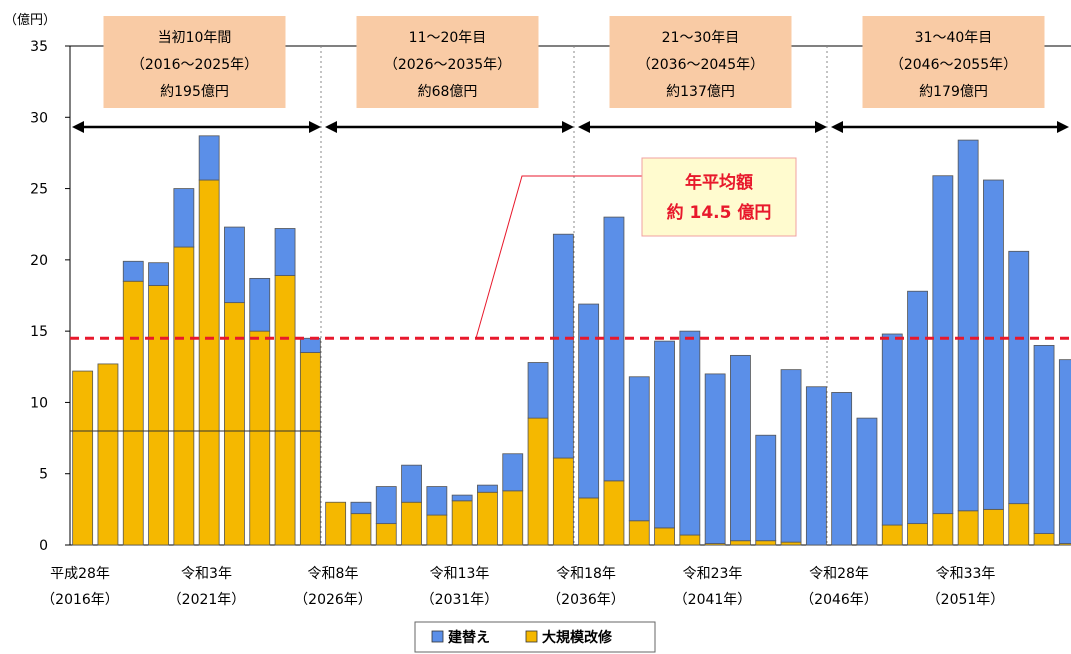 The image size is (1071, 654). I want to click on period-title: 31～40年目, so click(954, 38).